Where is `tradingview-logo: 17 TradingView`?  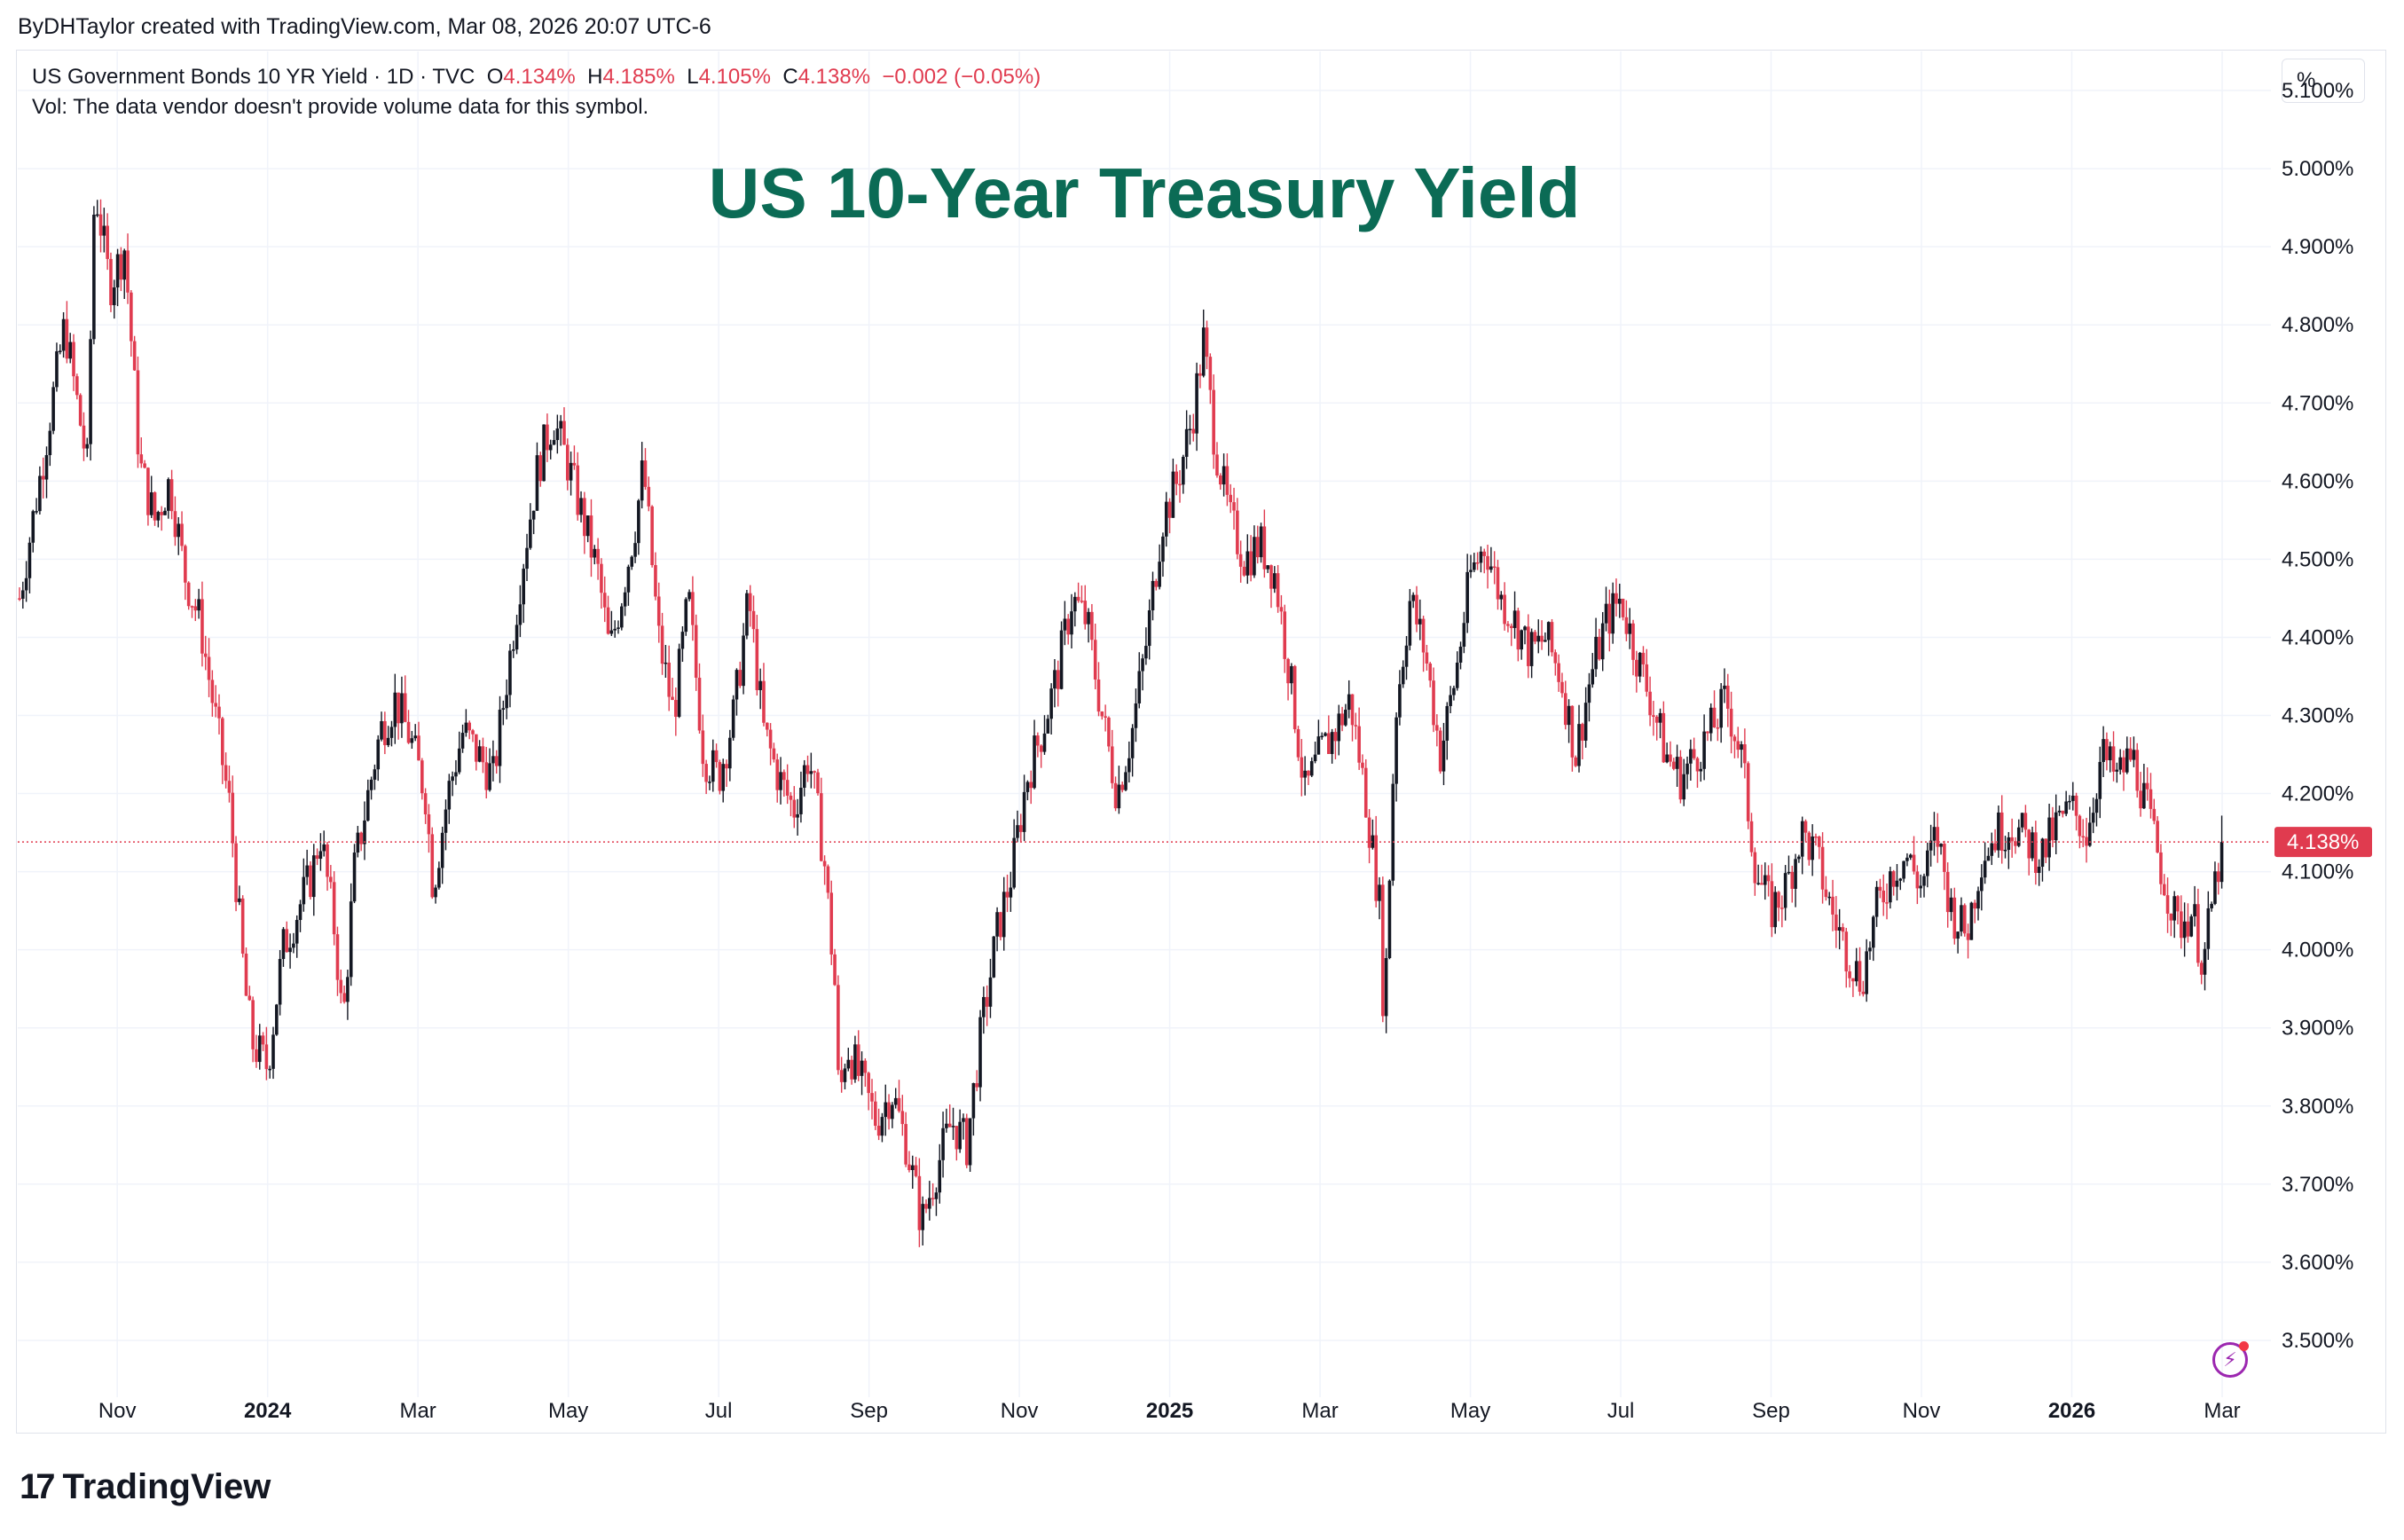
tradingview-logo: 17 TradingView is located at coordinates (145, 1487).